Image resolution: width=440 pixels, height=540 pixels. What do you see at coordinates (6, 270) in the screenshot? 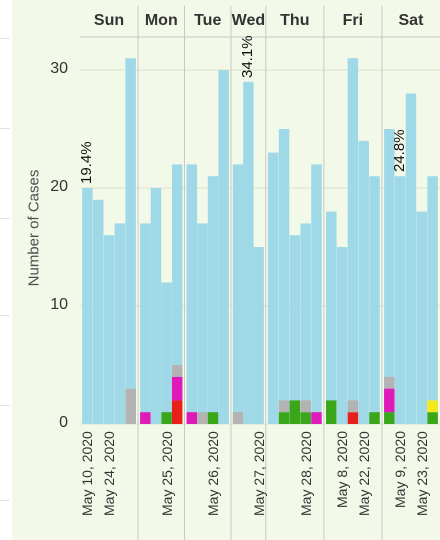
I see `left-edge-strip` at bounding box center [6, 270].